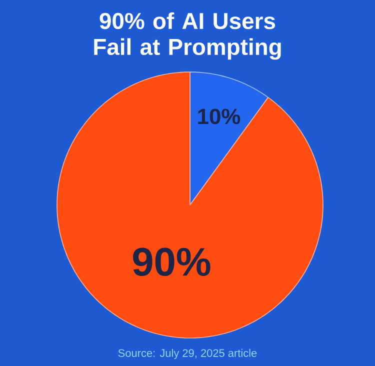 The image size is (375, 366). Describe the element at coordinates (171, 262) in the screenshot. I see `data-label: 90%` at that location.